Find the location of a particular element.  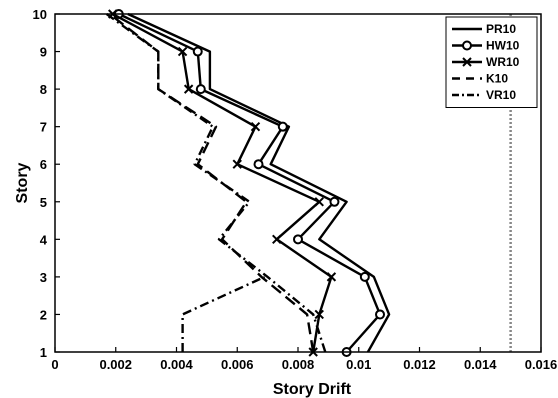

y-tick-label: 10 is located at coordinates (40, 14).